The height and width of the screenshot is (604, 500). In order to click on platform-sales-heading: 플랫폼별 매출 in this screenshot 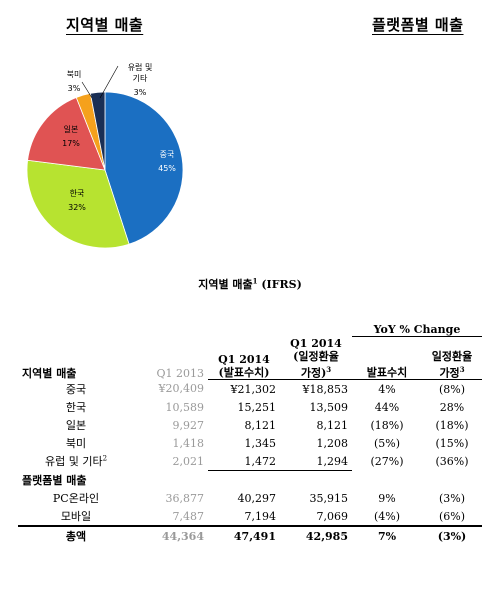, I will do `click(418, 25)`.